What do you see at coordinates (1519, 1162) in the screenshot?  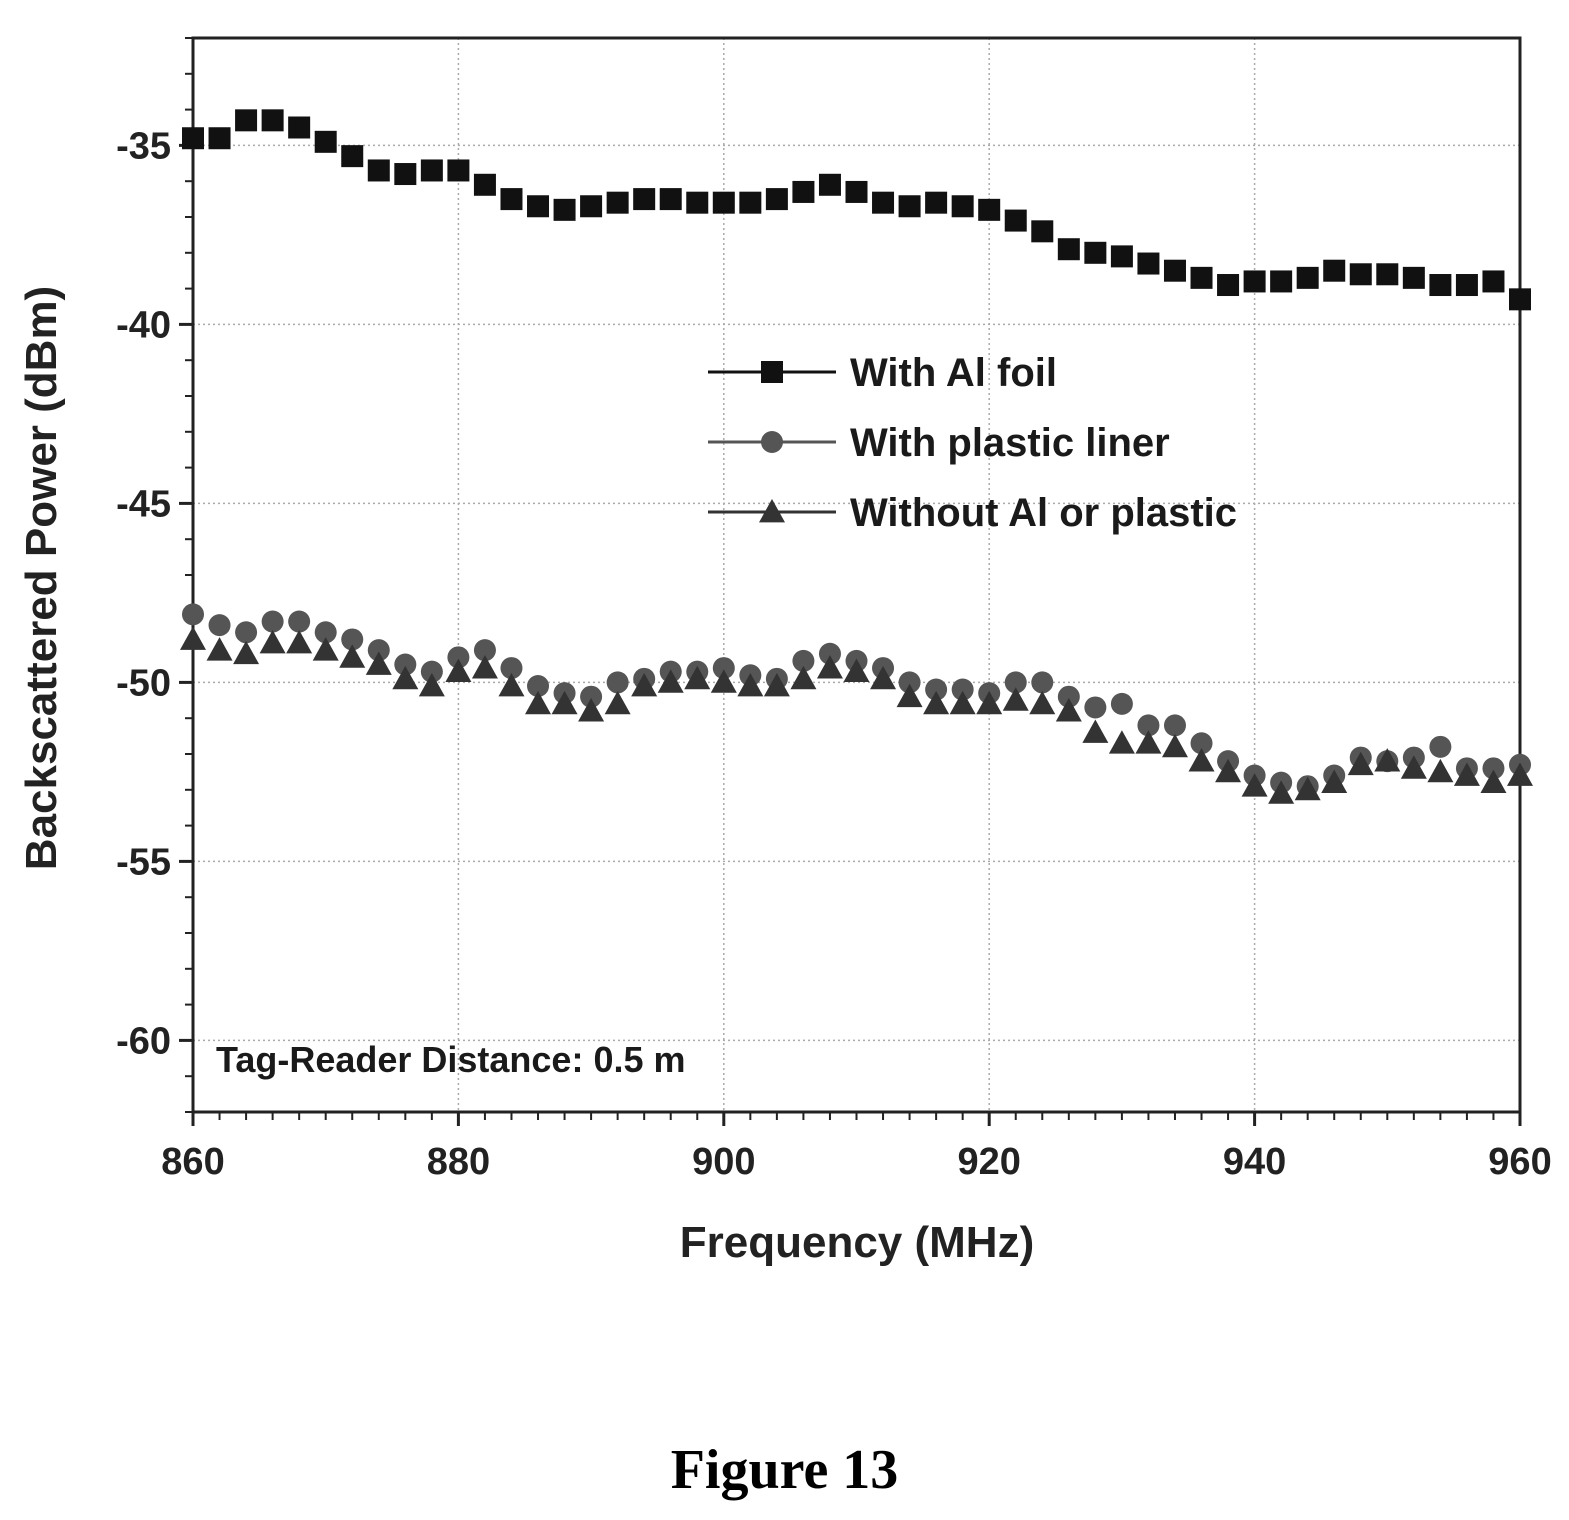 I see `x-tick-label: 960` at bounding box center [1519, 1162].